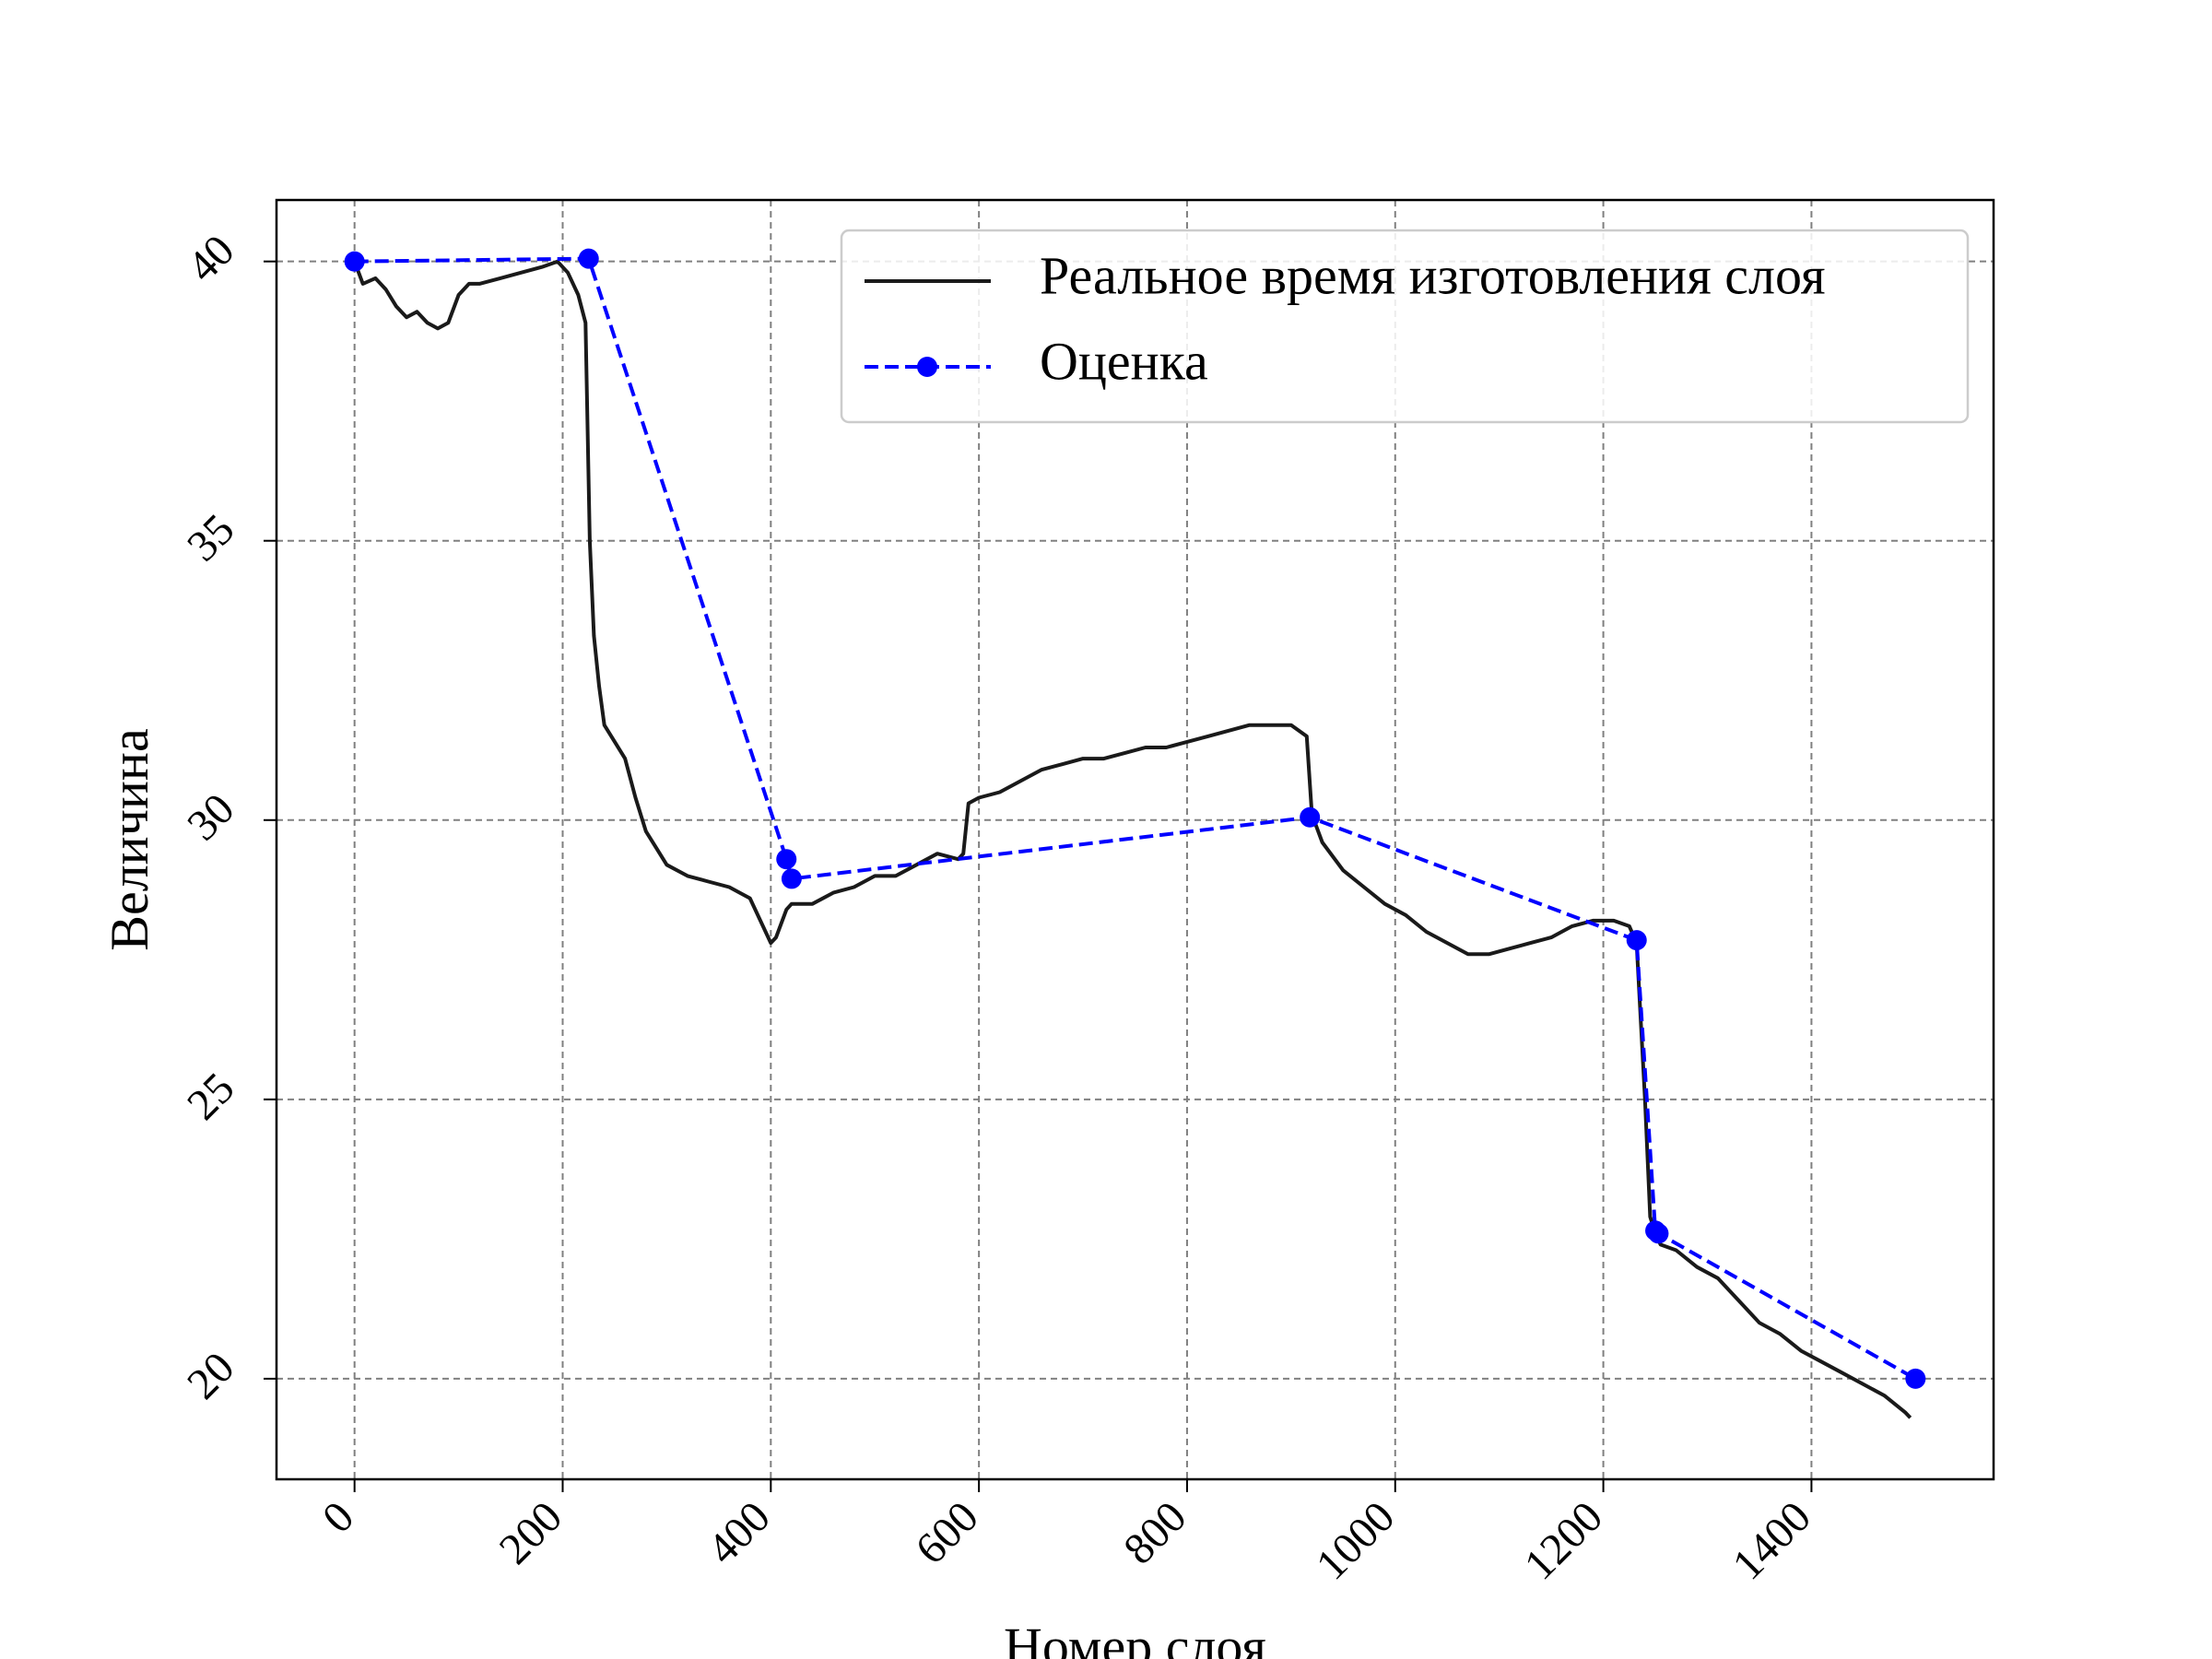  I want to click on legend-marker-estimate, so click(927, 367).